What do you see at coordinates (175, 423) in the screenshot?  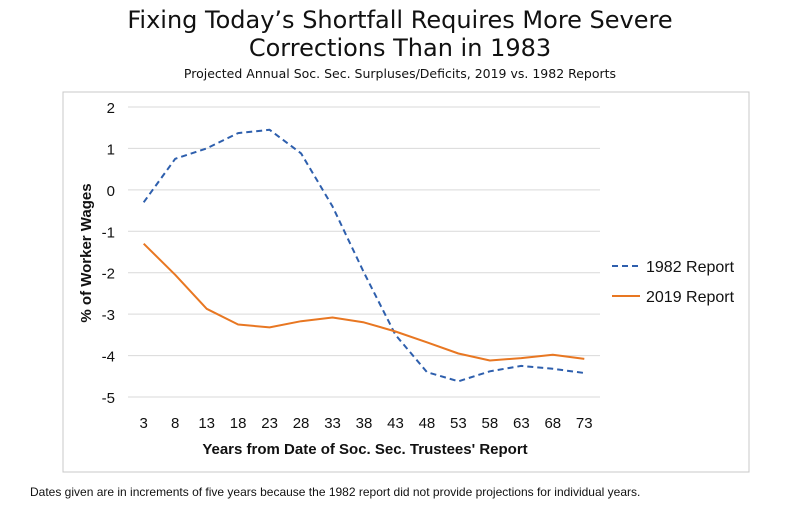 I see `x-tick-label: 8` at bounding box center [175, 423].